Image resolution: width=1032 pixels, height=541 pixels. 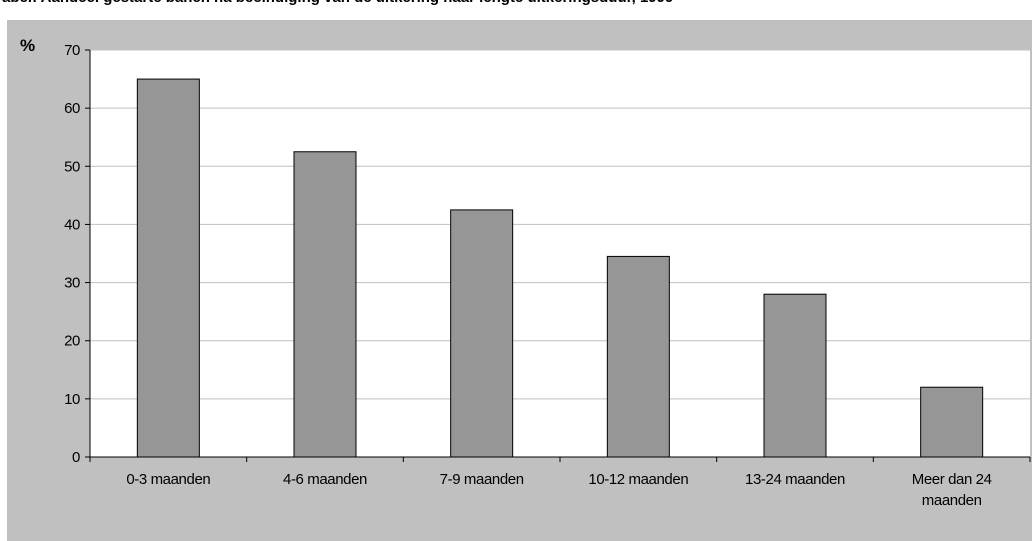 I want to click on y-tick-label: 10, so click(x=72, y=399).